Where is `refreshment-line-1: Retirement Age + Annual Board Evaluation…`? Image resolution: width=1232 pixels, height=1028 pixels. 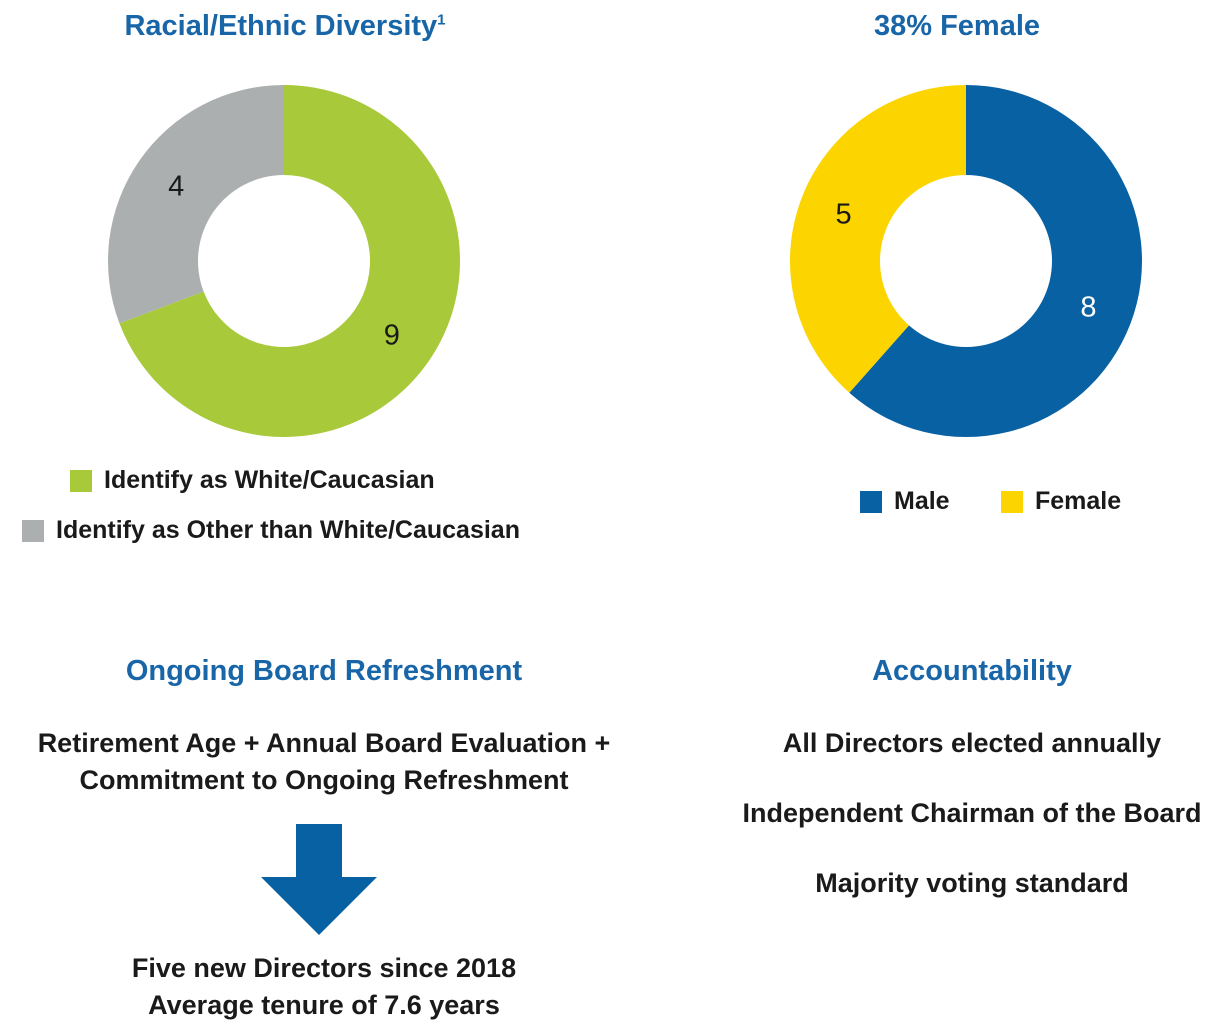 refreshment-line-1: Retirement Age + Annual Board Evaluation… is located at coordinates (324, 743).